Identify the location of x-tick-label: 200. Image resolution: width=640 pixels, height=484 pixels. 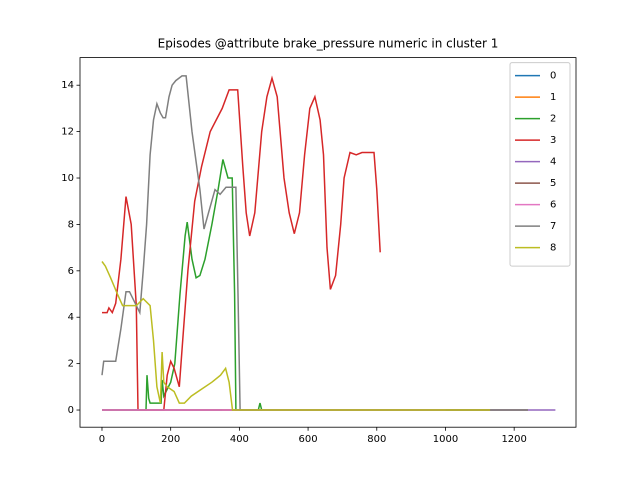
(170, 439).